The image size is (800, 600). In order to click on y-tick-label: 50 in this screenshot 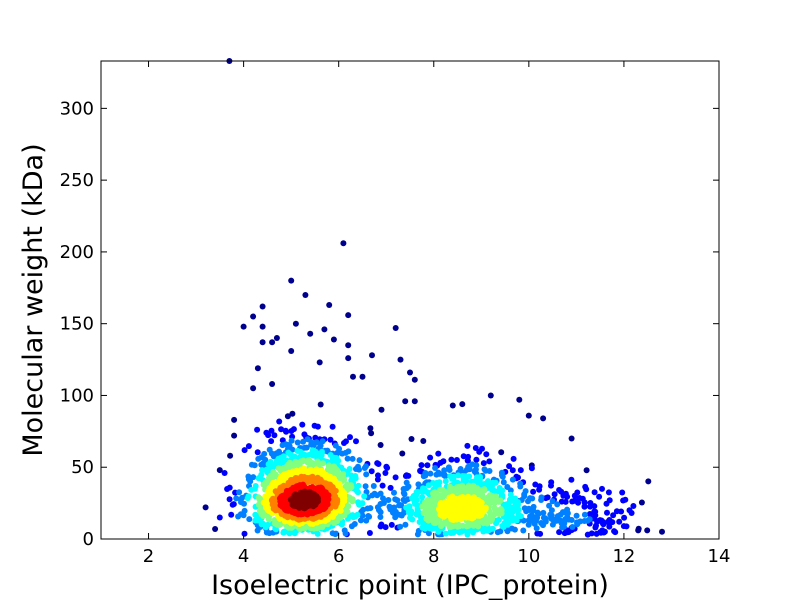, I will do `click(82, 467)`.